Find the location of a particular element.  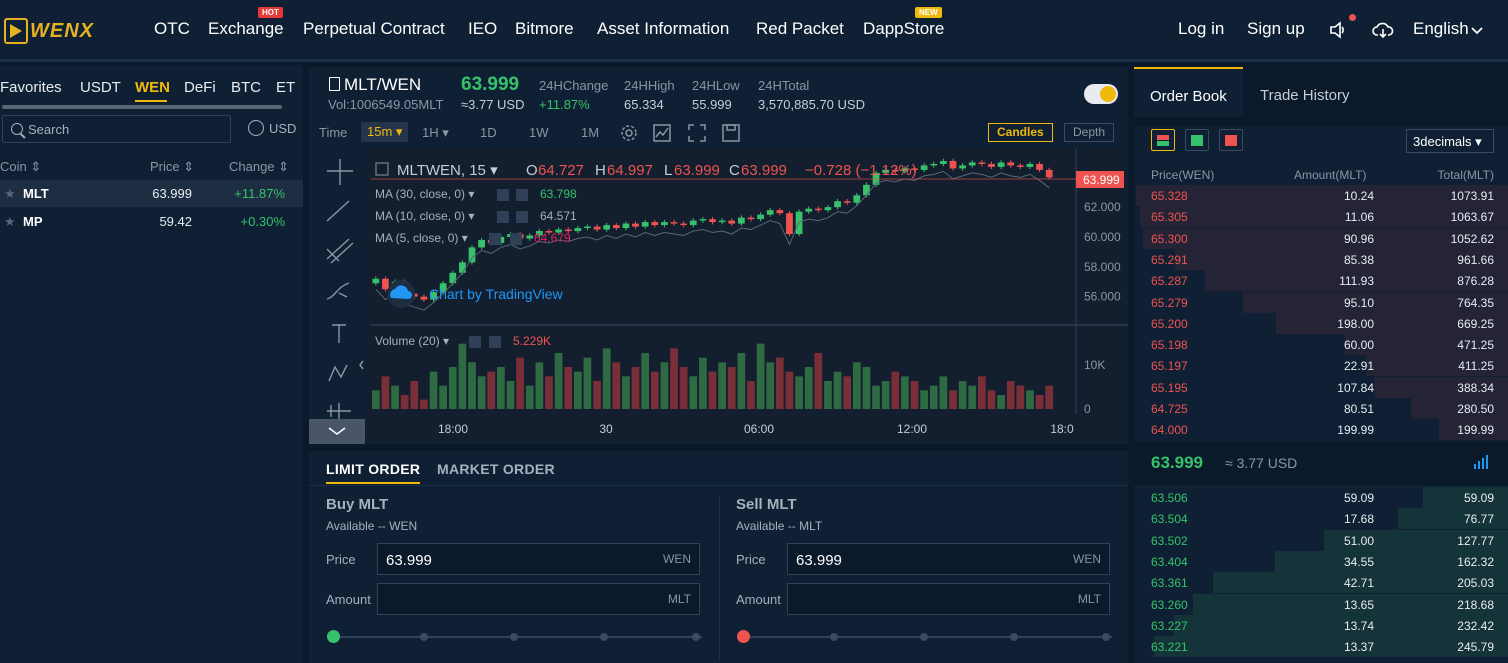

book-view-asks-icon is located at coordinates (1231, 140).